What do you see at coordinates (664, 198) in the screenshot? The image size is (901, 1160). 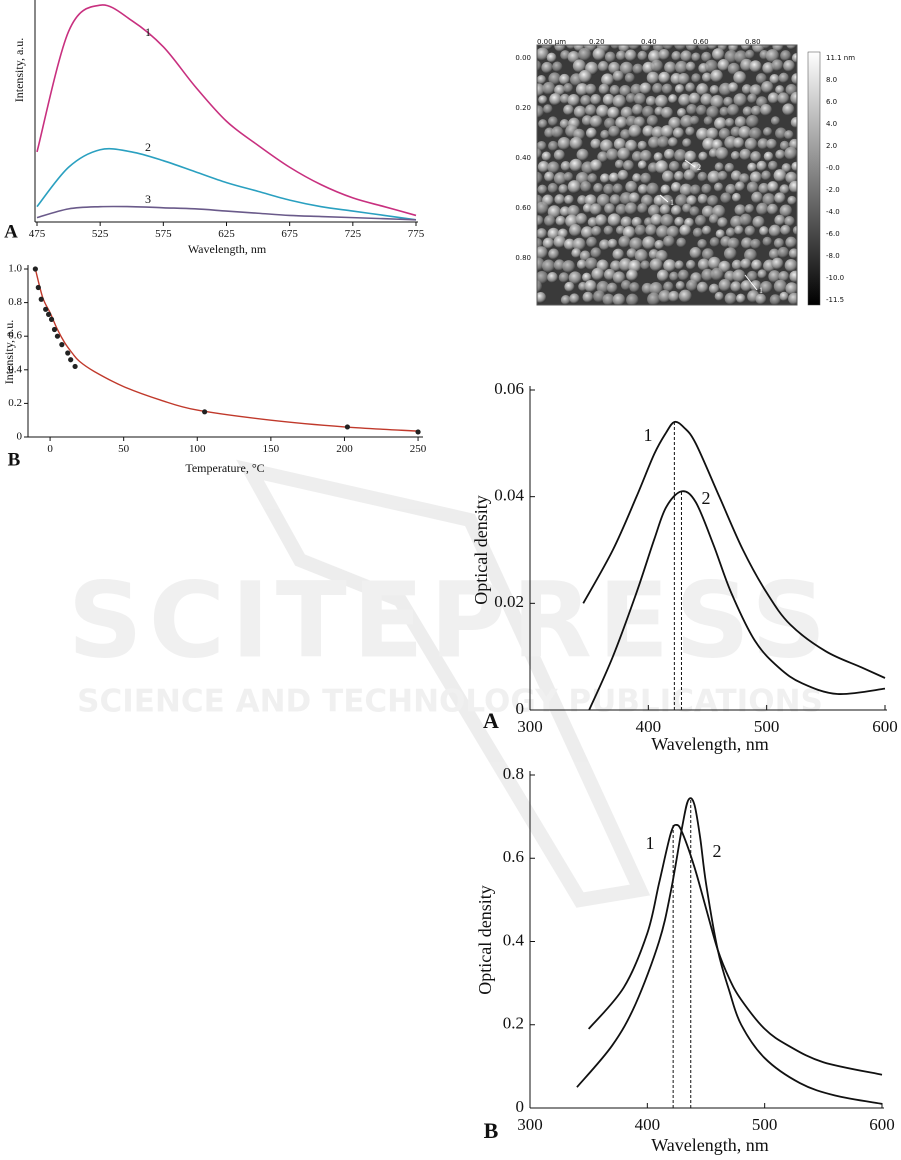 I see `marker-arrow` at bounding box center [664, 198].